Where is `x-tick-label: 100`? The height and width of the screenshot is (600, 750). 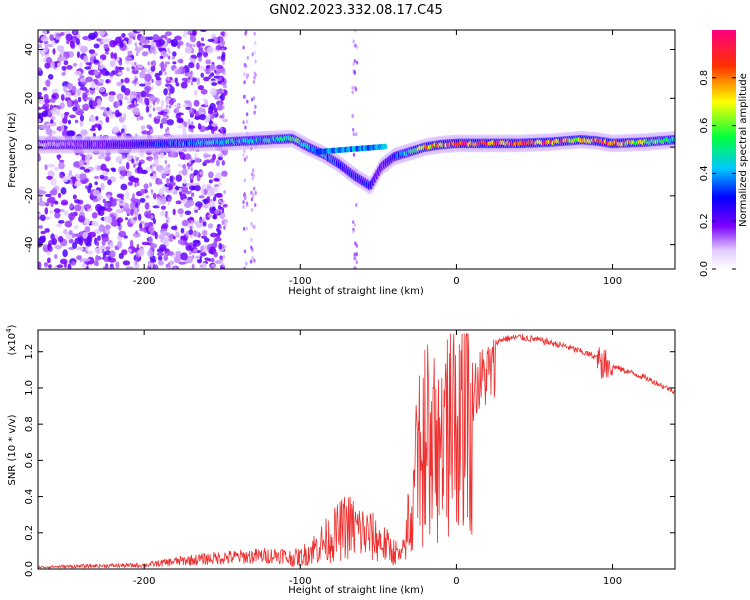
x-tick-label: 100 is located at coordinates (612, 581).